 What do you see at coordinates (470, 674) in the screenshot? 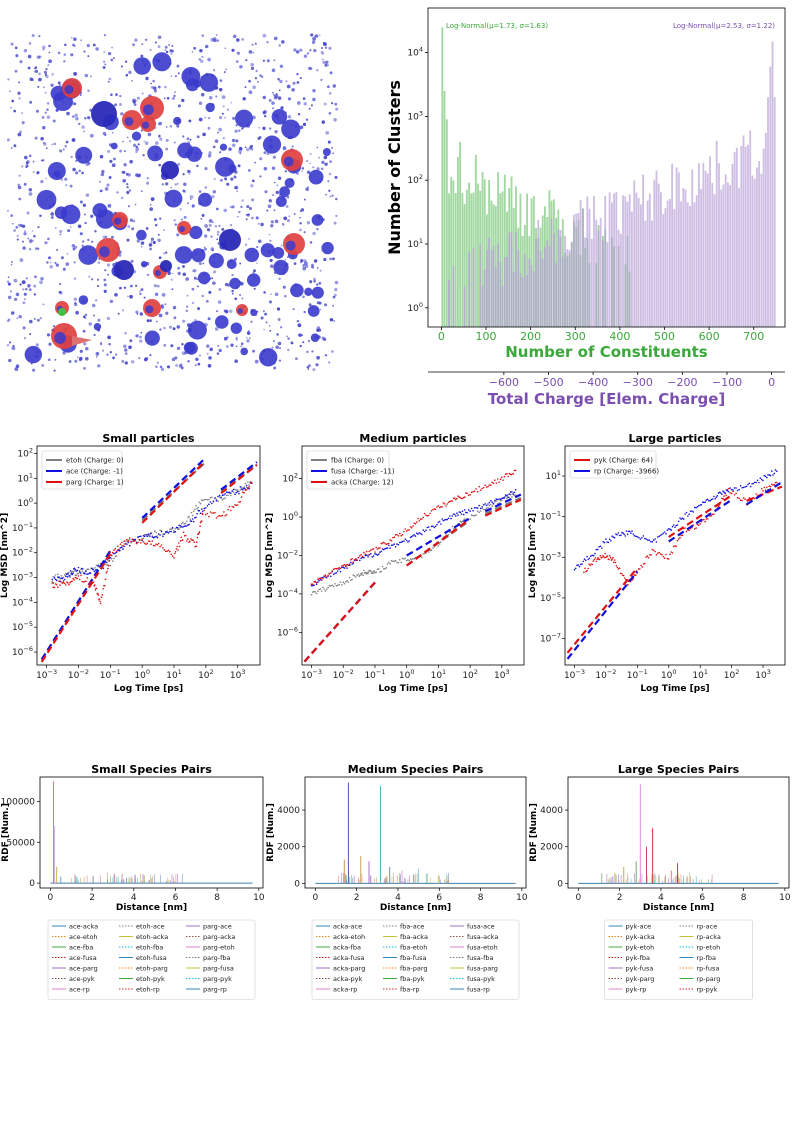
I see `x-tick-label: 102` at bounding box center [470, 674].